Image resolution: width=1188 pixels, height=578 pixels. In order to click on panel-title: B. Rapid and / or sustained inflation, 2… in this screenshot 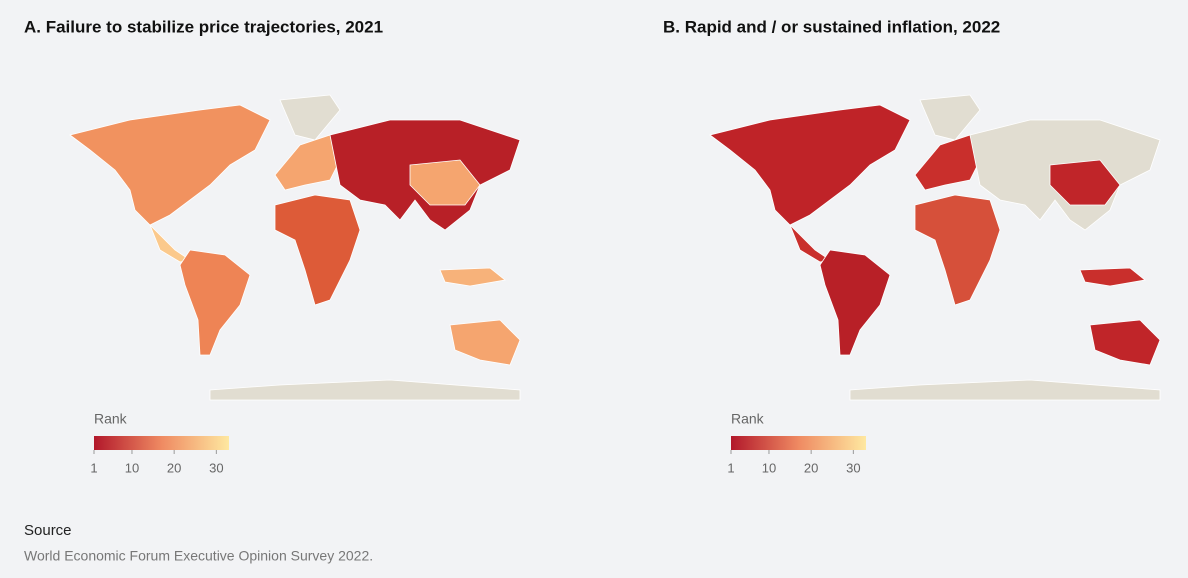, I will do `click(831, 26)`.